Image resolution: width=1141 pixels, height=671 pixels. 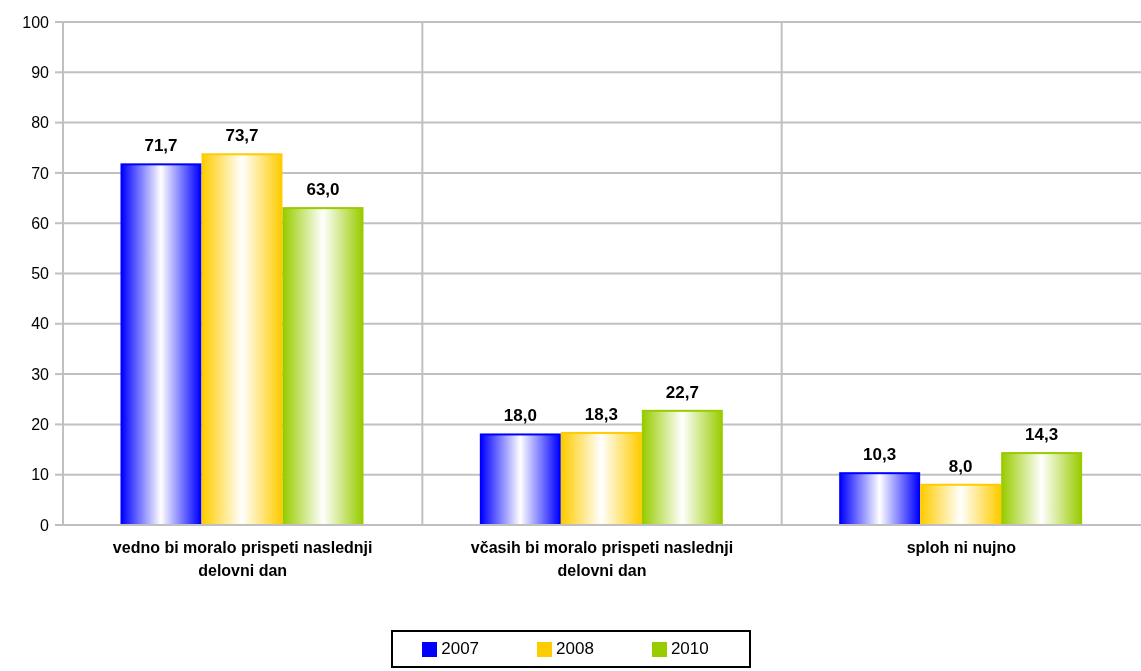 I want to click on legend-label: 2008, so click(x=575, y=648).